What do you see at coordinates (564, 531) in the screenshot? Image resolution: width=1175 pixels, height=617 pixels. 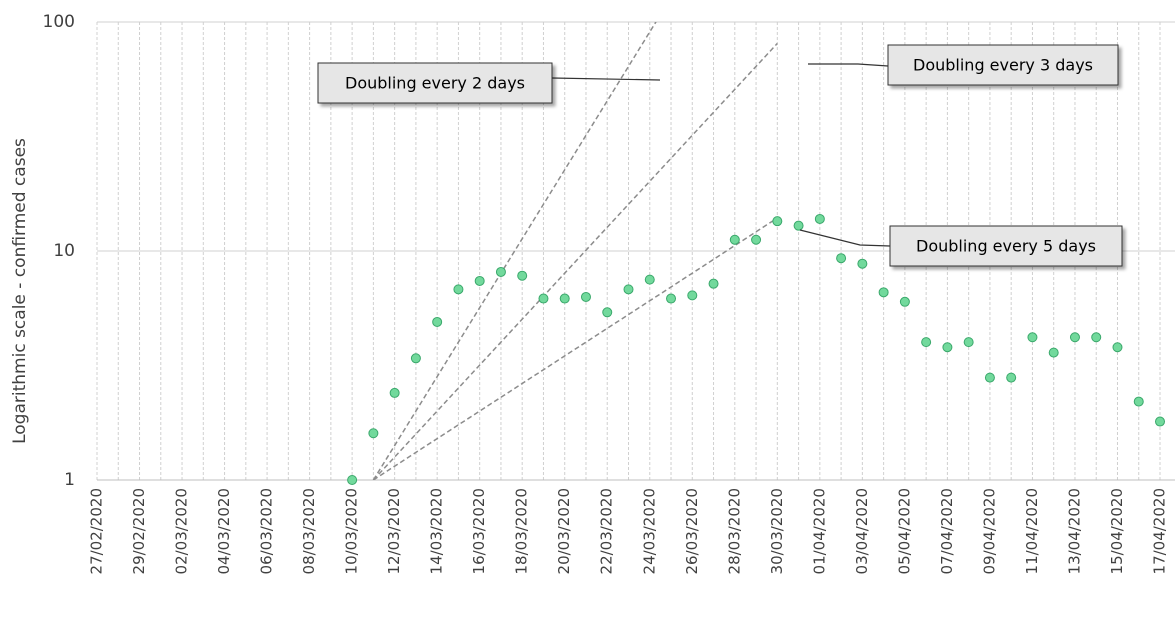 I see `x-tick-label: 20/03/2020` at bounding box center [564, 531].